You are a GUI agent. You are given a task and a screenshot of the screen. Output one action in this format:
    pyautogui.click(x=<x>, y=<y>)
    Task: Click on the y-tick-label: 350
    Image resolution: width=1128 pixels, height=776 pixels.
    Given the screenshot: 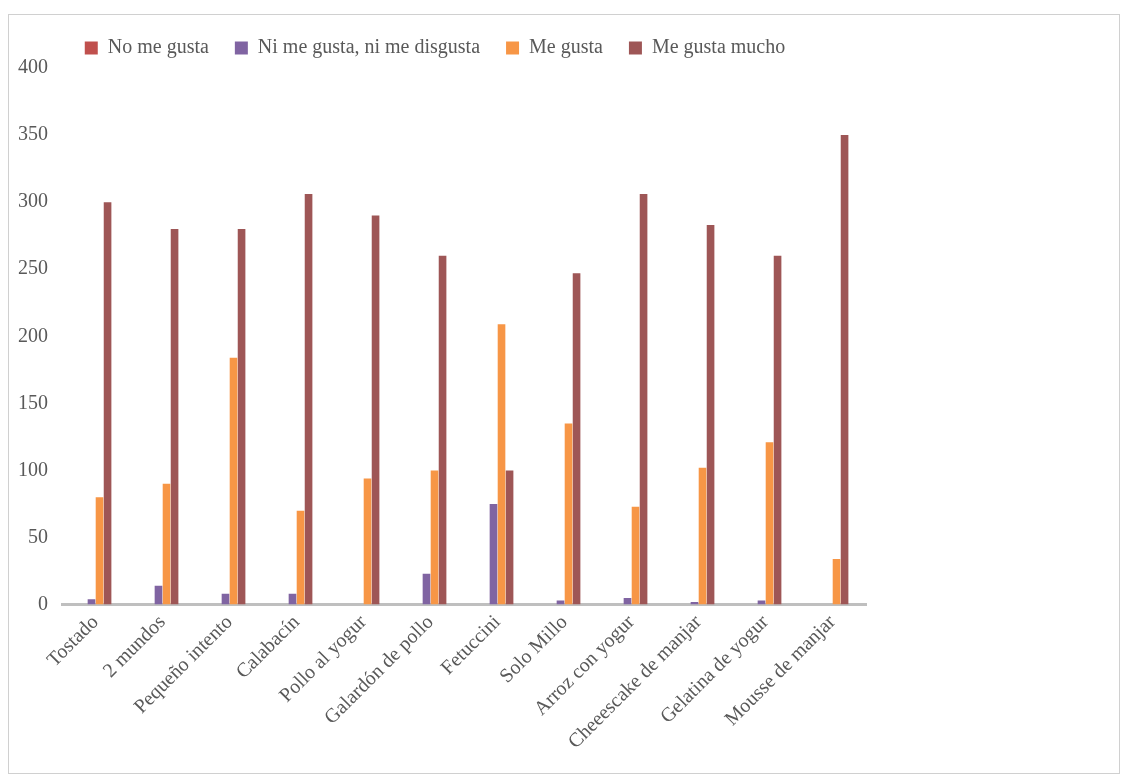 What is the action you would take?
    pyautogui.click(x=33, y=133)
    